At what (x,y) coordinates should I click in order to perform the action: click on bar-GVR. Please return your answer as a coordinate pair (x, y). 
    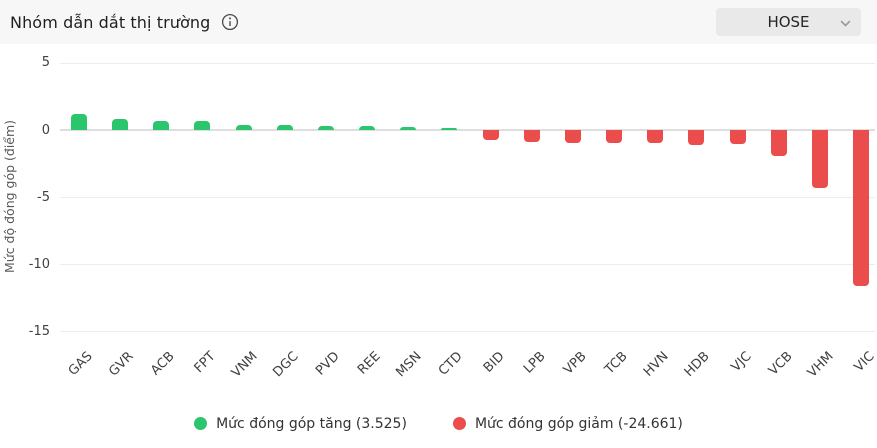
    Looking at the image, I should click on (120, 124).